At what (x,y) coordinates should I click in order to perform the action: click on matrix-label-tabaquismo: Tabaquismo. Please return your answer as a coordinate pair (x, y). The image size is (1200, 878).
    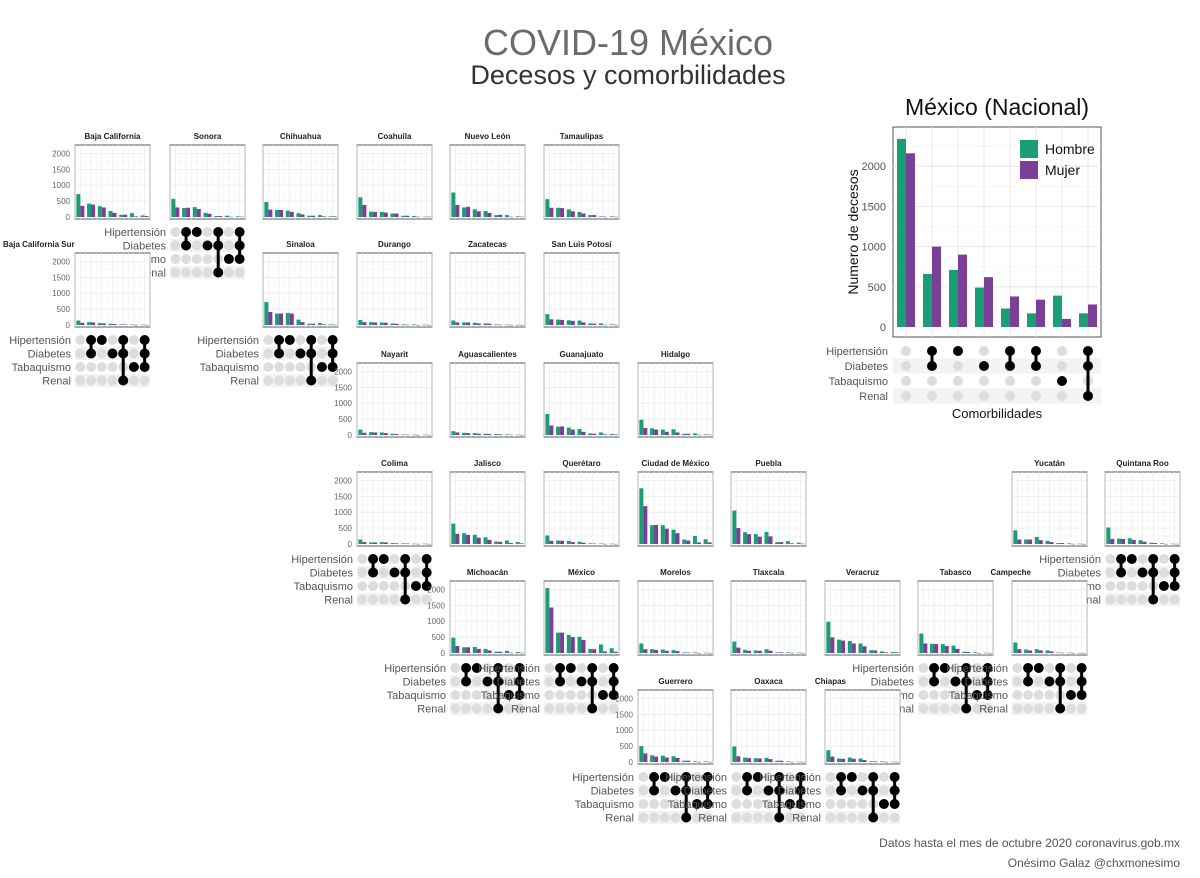
    Looking at the image, I should click on (510, 696).